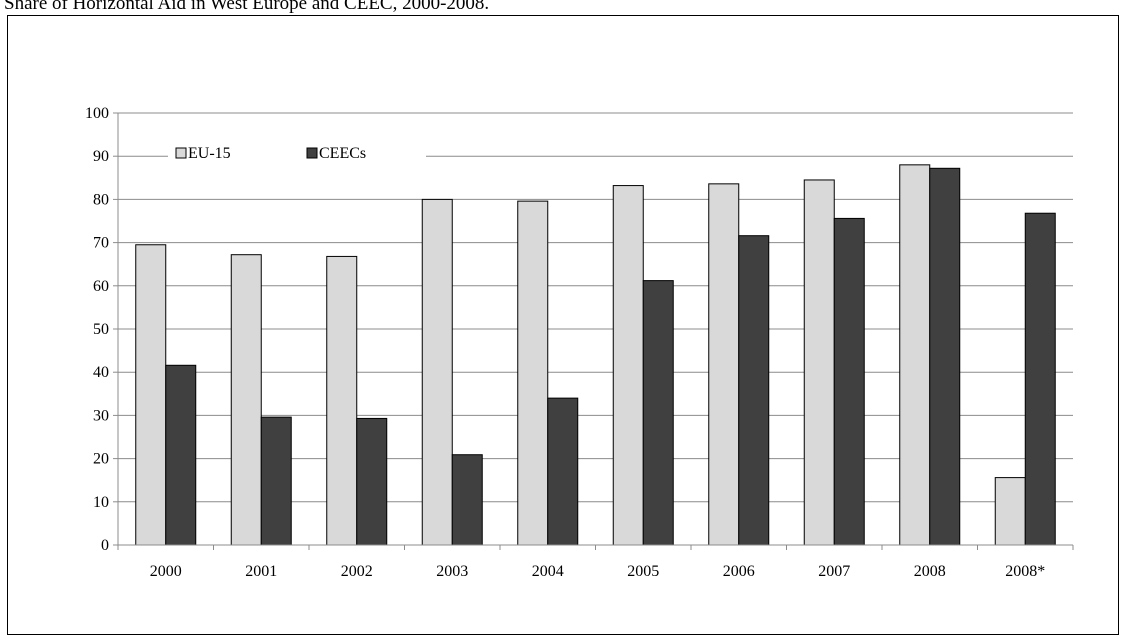 The image size is (1125, 642). I want to click on y-tick-label-90: 90, so click(101, 156).